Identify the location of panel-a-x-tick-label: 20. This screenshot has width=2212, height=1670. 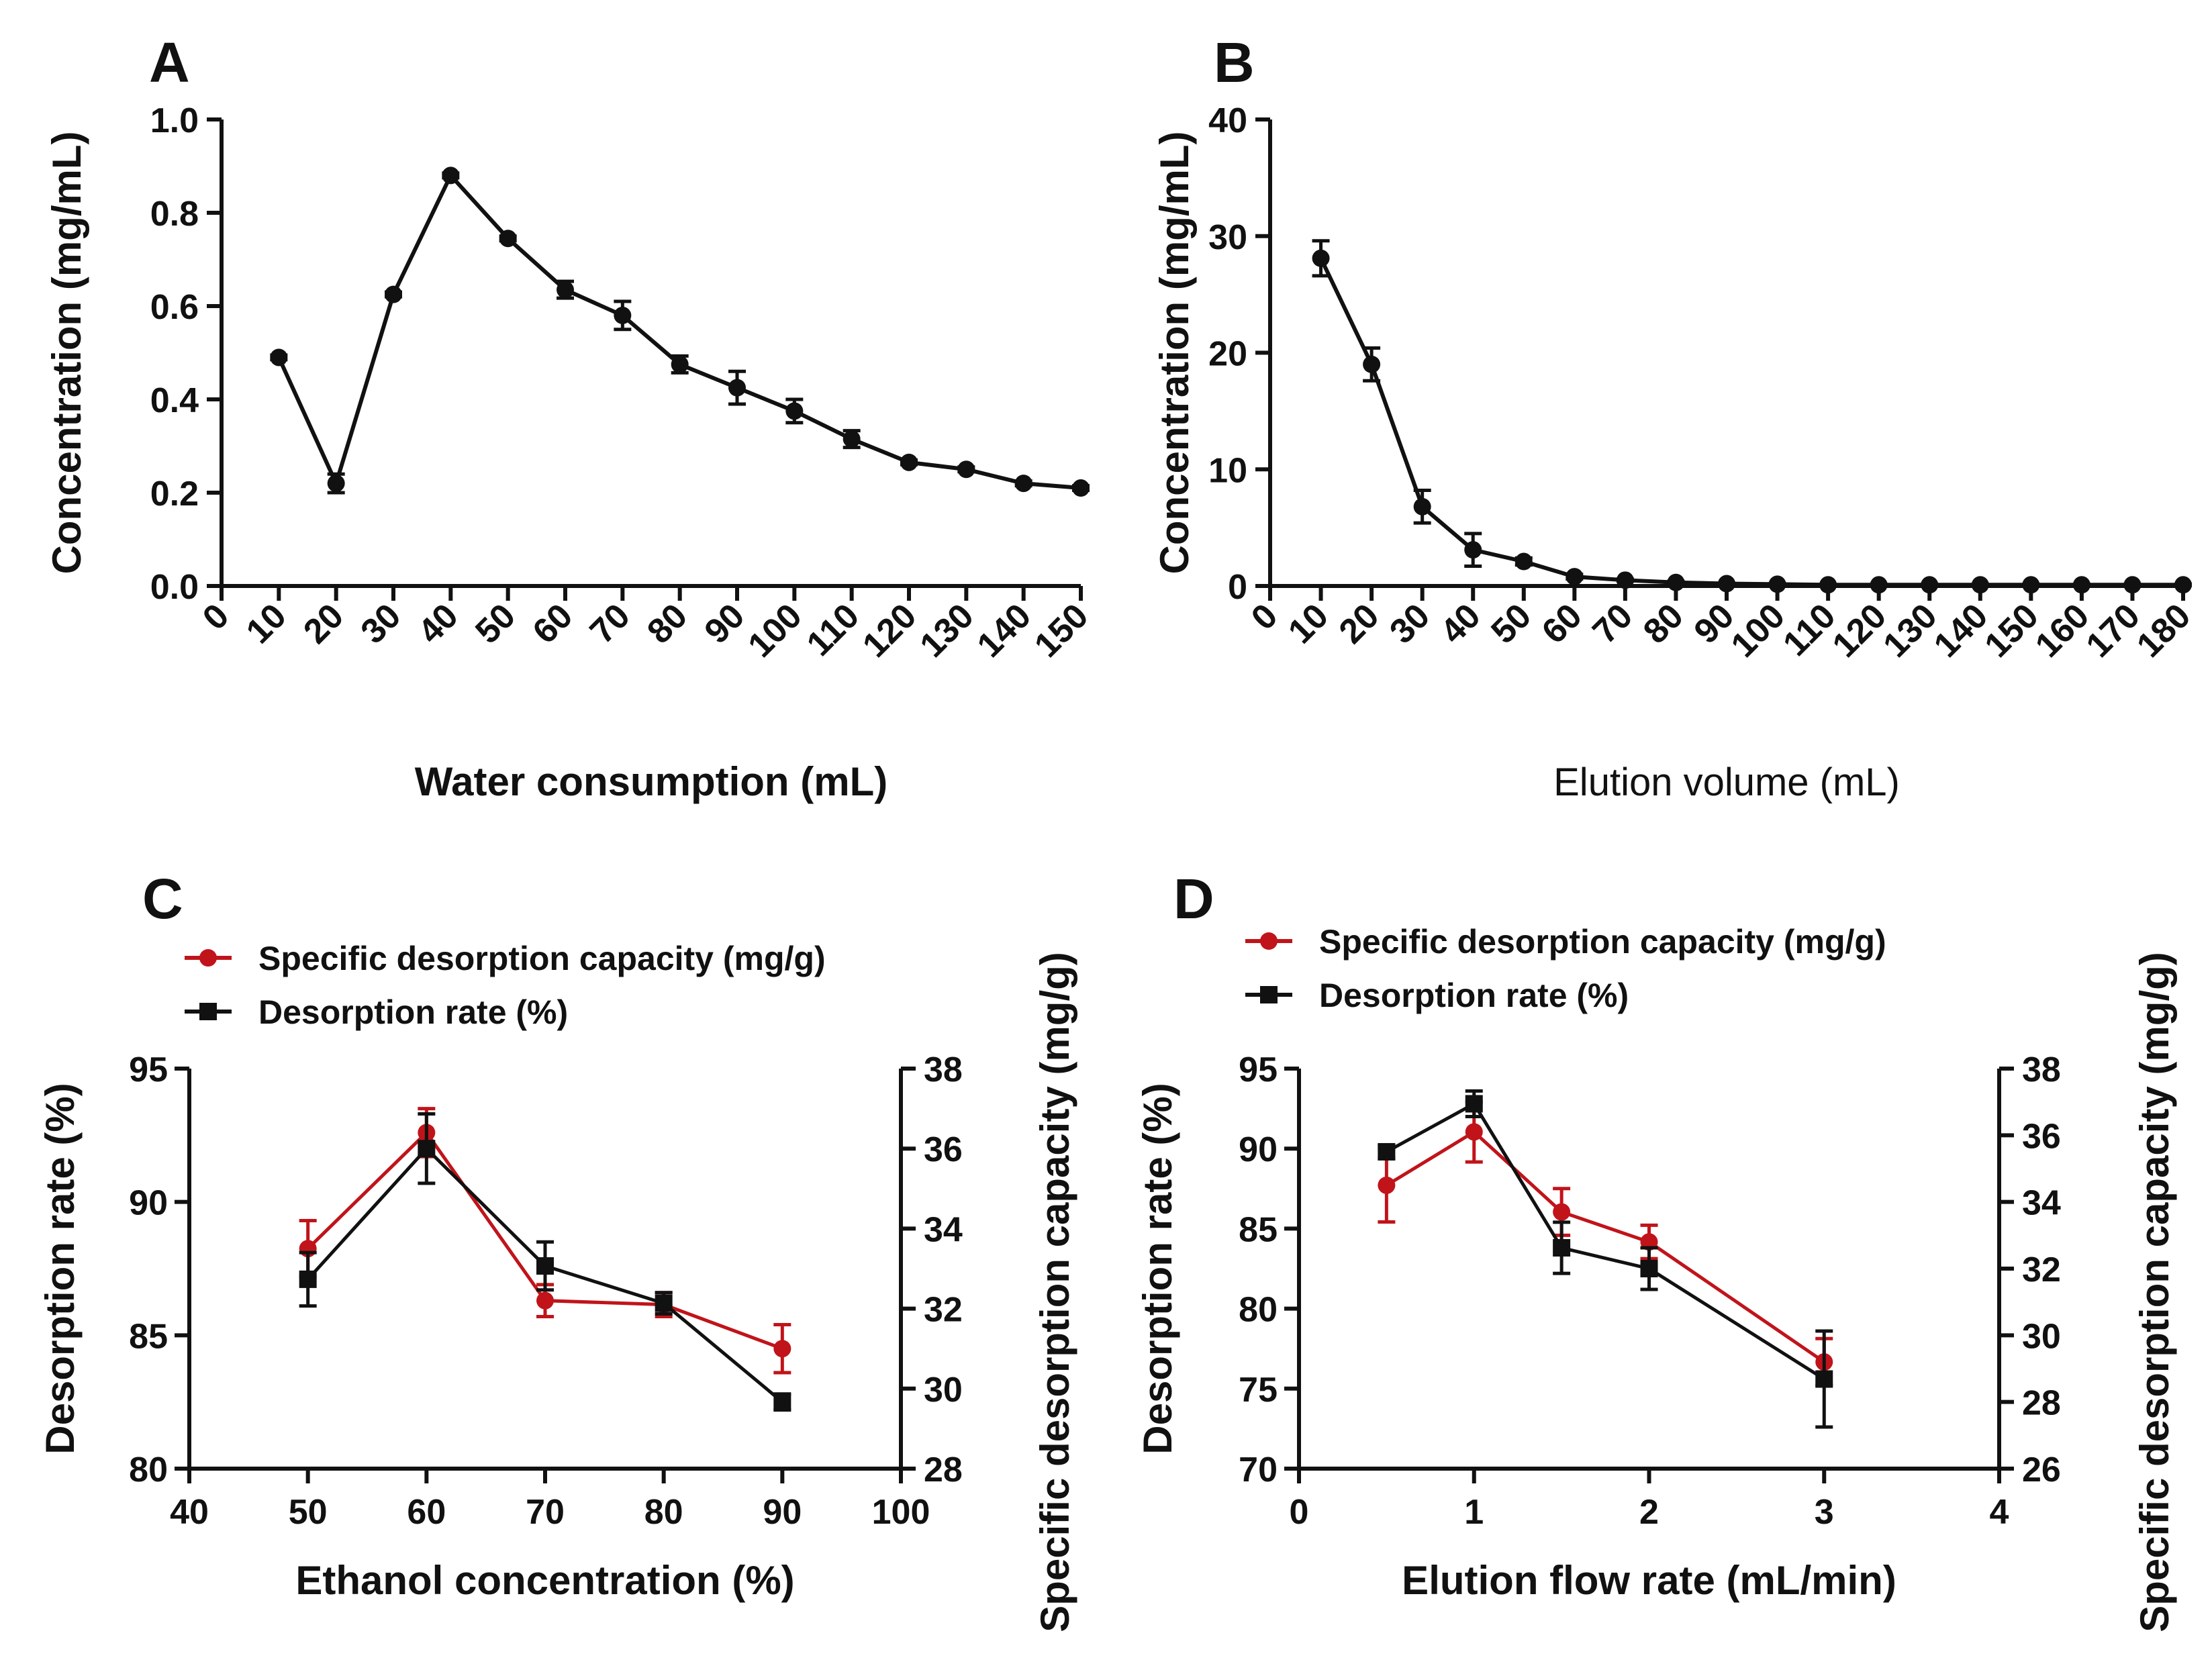
(324, 623).